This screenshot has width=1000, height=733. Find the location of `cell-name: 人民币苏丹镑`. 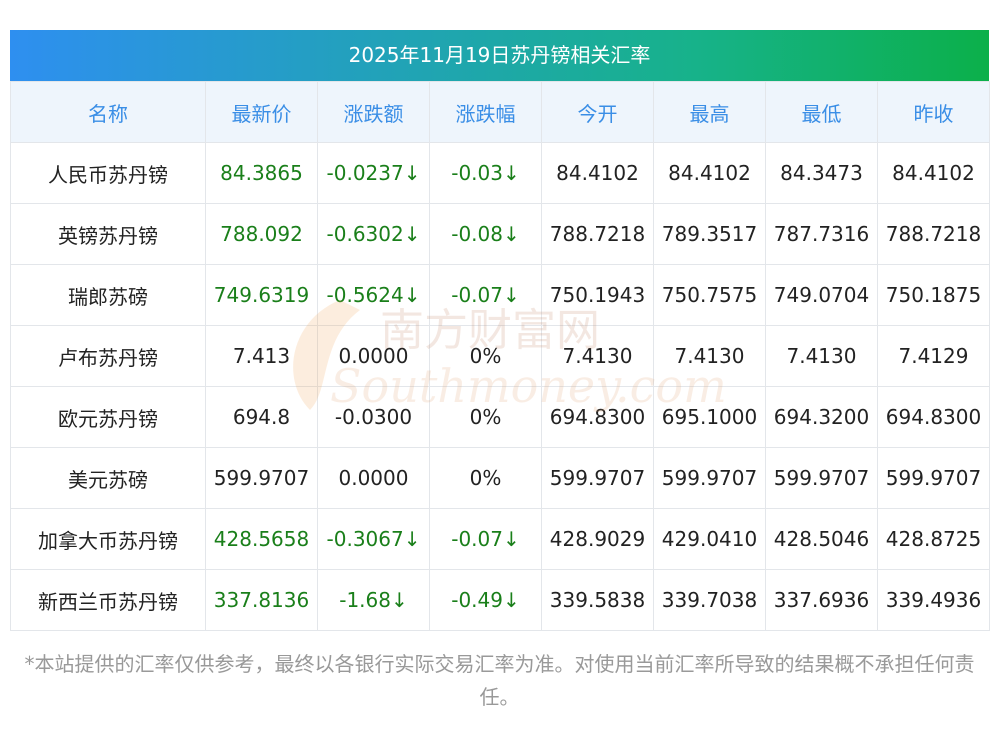

cell-name: 人民币苏丹镑 is located at coordinates (108, 173).